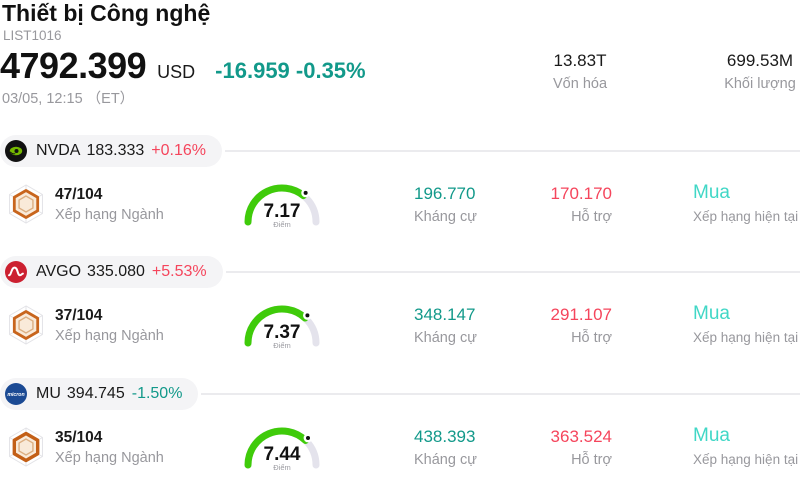  I want to click on score-gauge: 7.37 Điểm, so click(282, 327).